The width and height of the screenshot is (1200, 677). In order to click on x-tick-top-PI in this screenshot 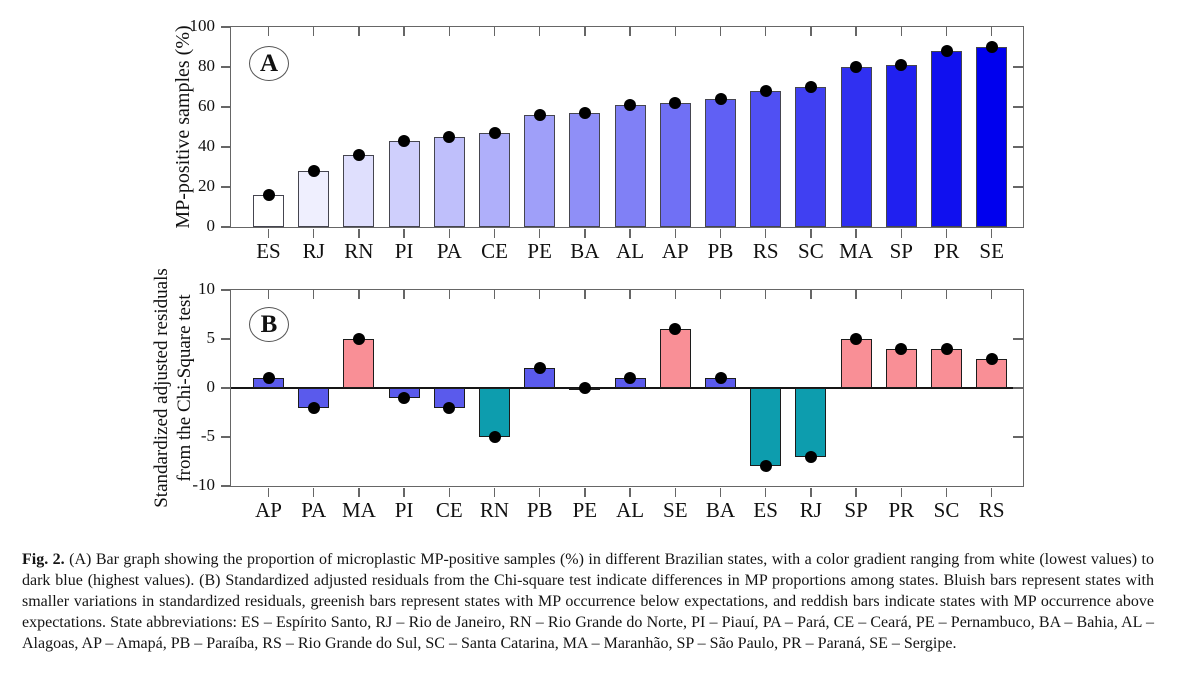, I will do `click(404, 31)`.